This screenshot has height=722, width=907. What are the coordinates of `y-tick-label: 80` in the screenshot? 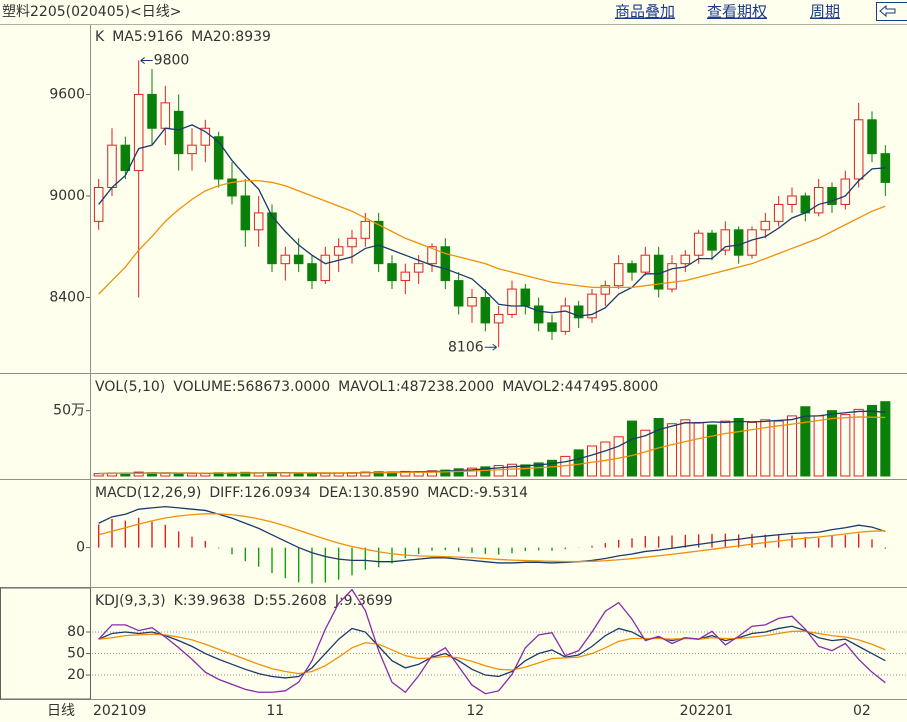 It's located at (76, 632).